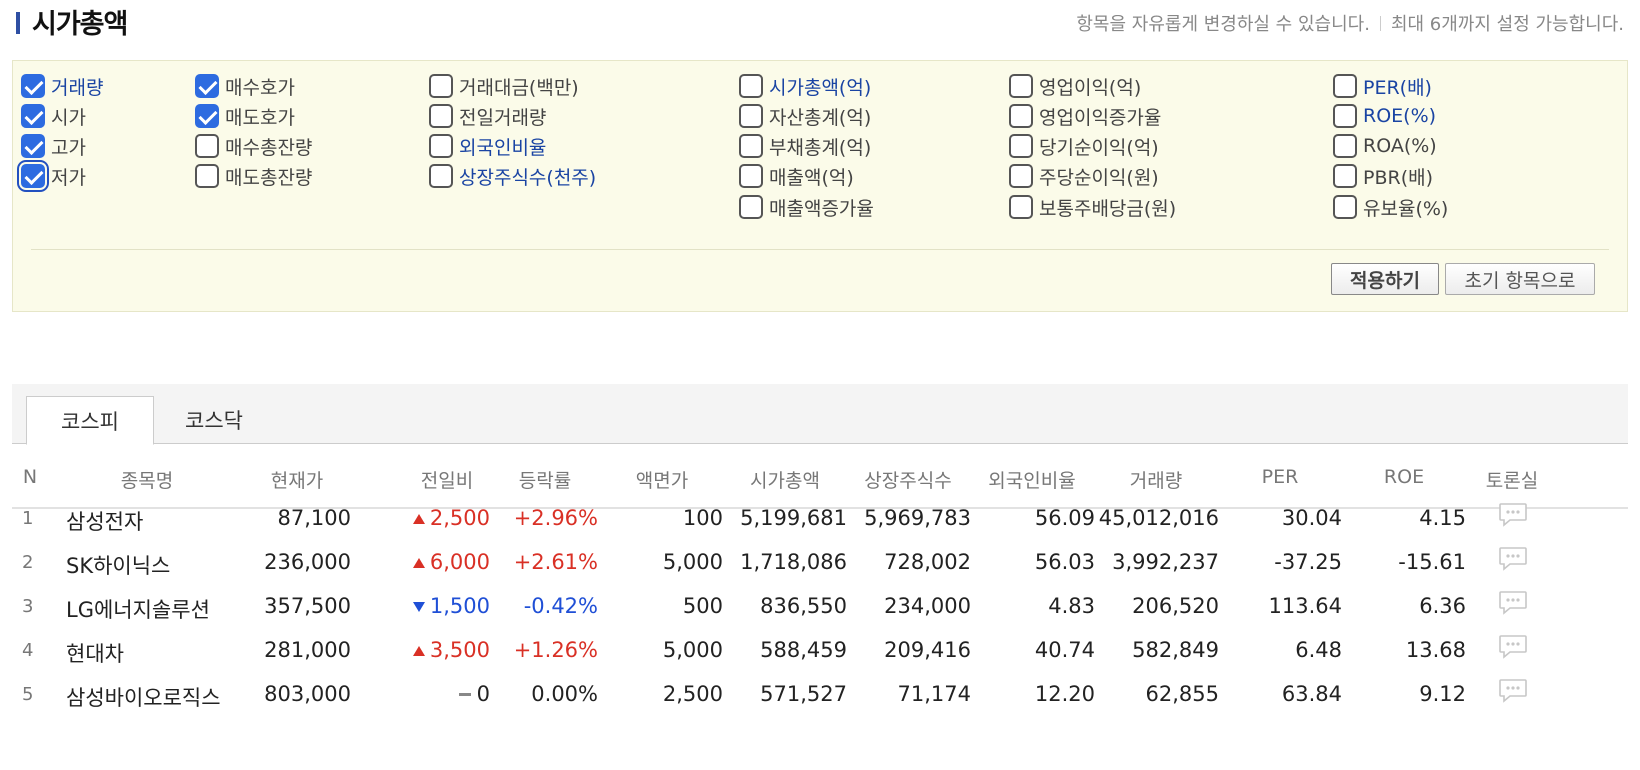  What do you see at coordinates (451, 606) in the screenshot?
I see `change-value: 1,500` at bounding box center [451, 606].